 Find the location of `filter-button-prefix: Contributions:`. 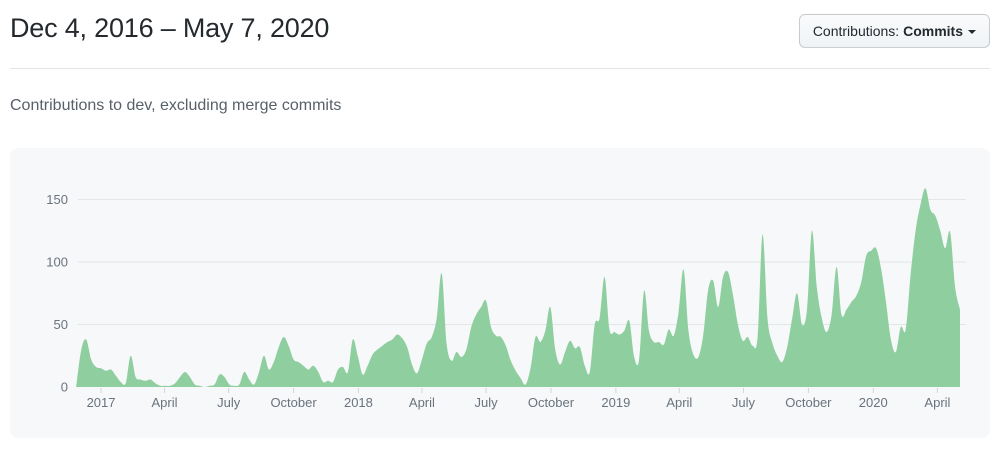

filter-button-prefix: Contributions: is located at coordinates (856, 31).